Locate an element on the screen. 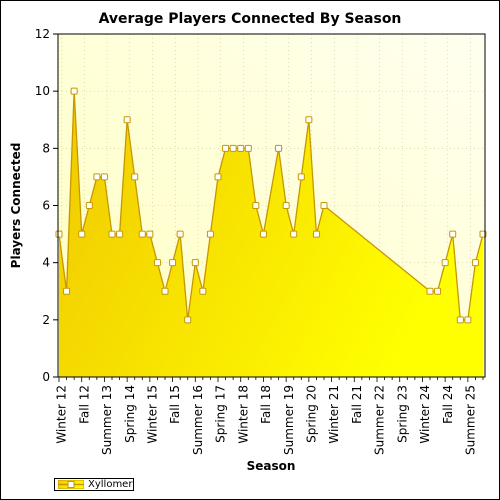 Image resolution: width=500 pixels, height=500 pixels. x-tick-label: Winter 18 is located at coordinates (243, 414).